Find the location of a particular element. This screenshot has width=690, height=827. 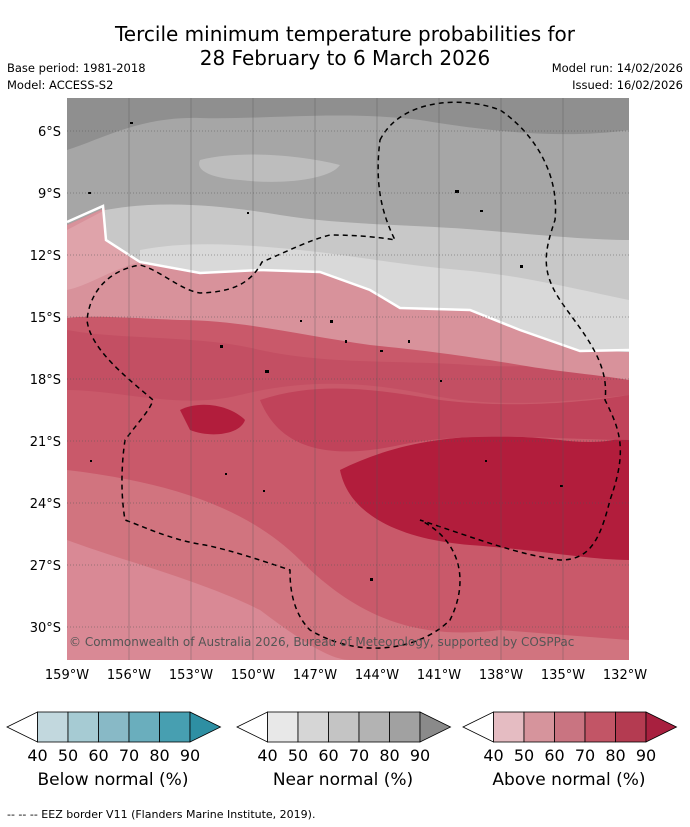

colorbar-label-above: Above normal (%) is located at coordinates (569, 780).